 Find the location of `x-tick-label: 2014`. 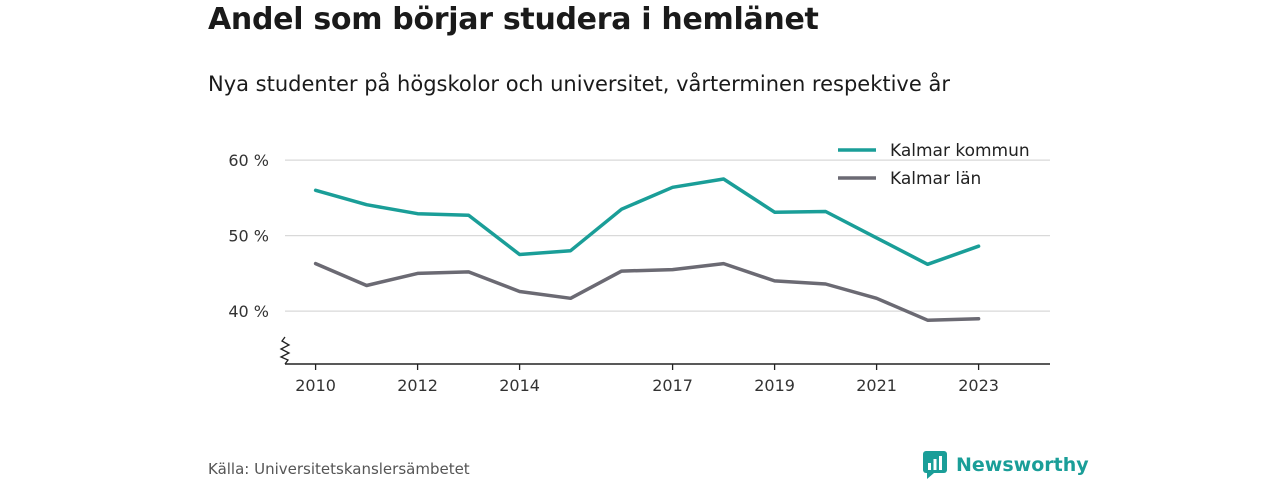

x-tick-label: 2014 is located at coordinates (519, 385).